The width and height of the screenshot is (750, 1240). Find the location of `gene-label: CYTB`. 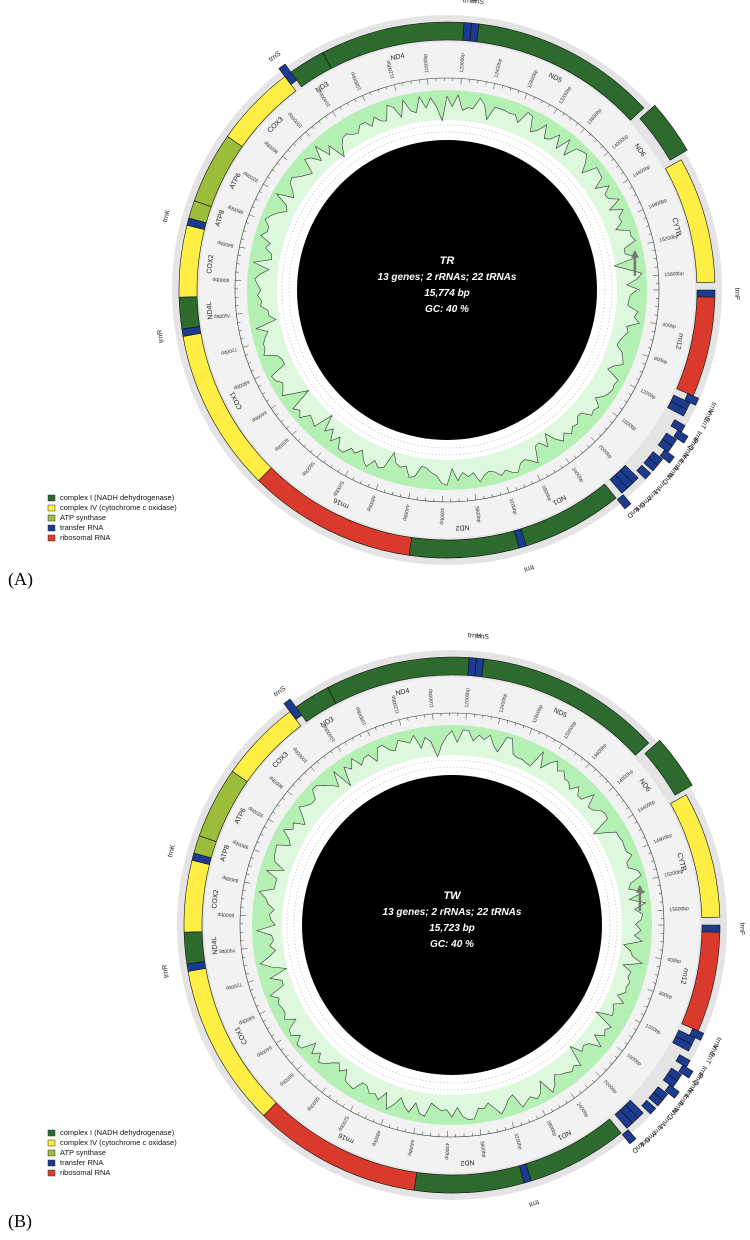

gene-label: CYTB is located at coordinates (681, 862).